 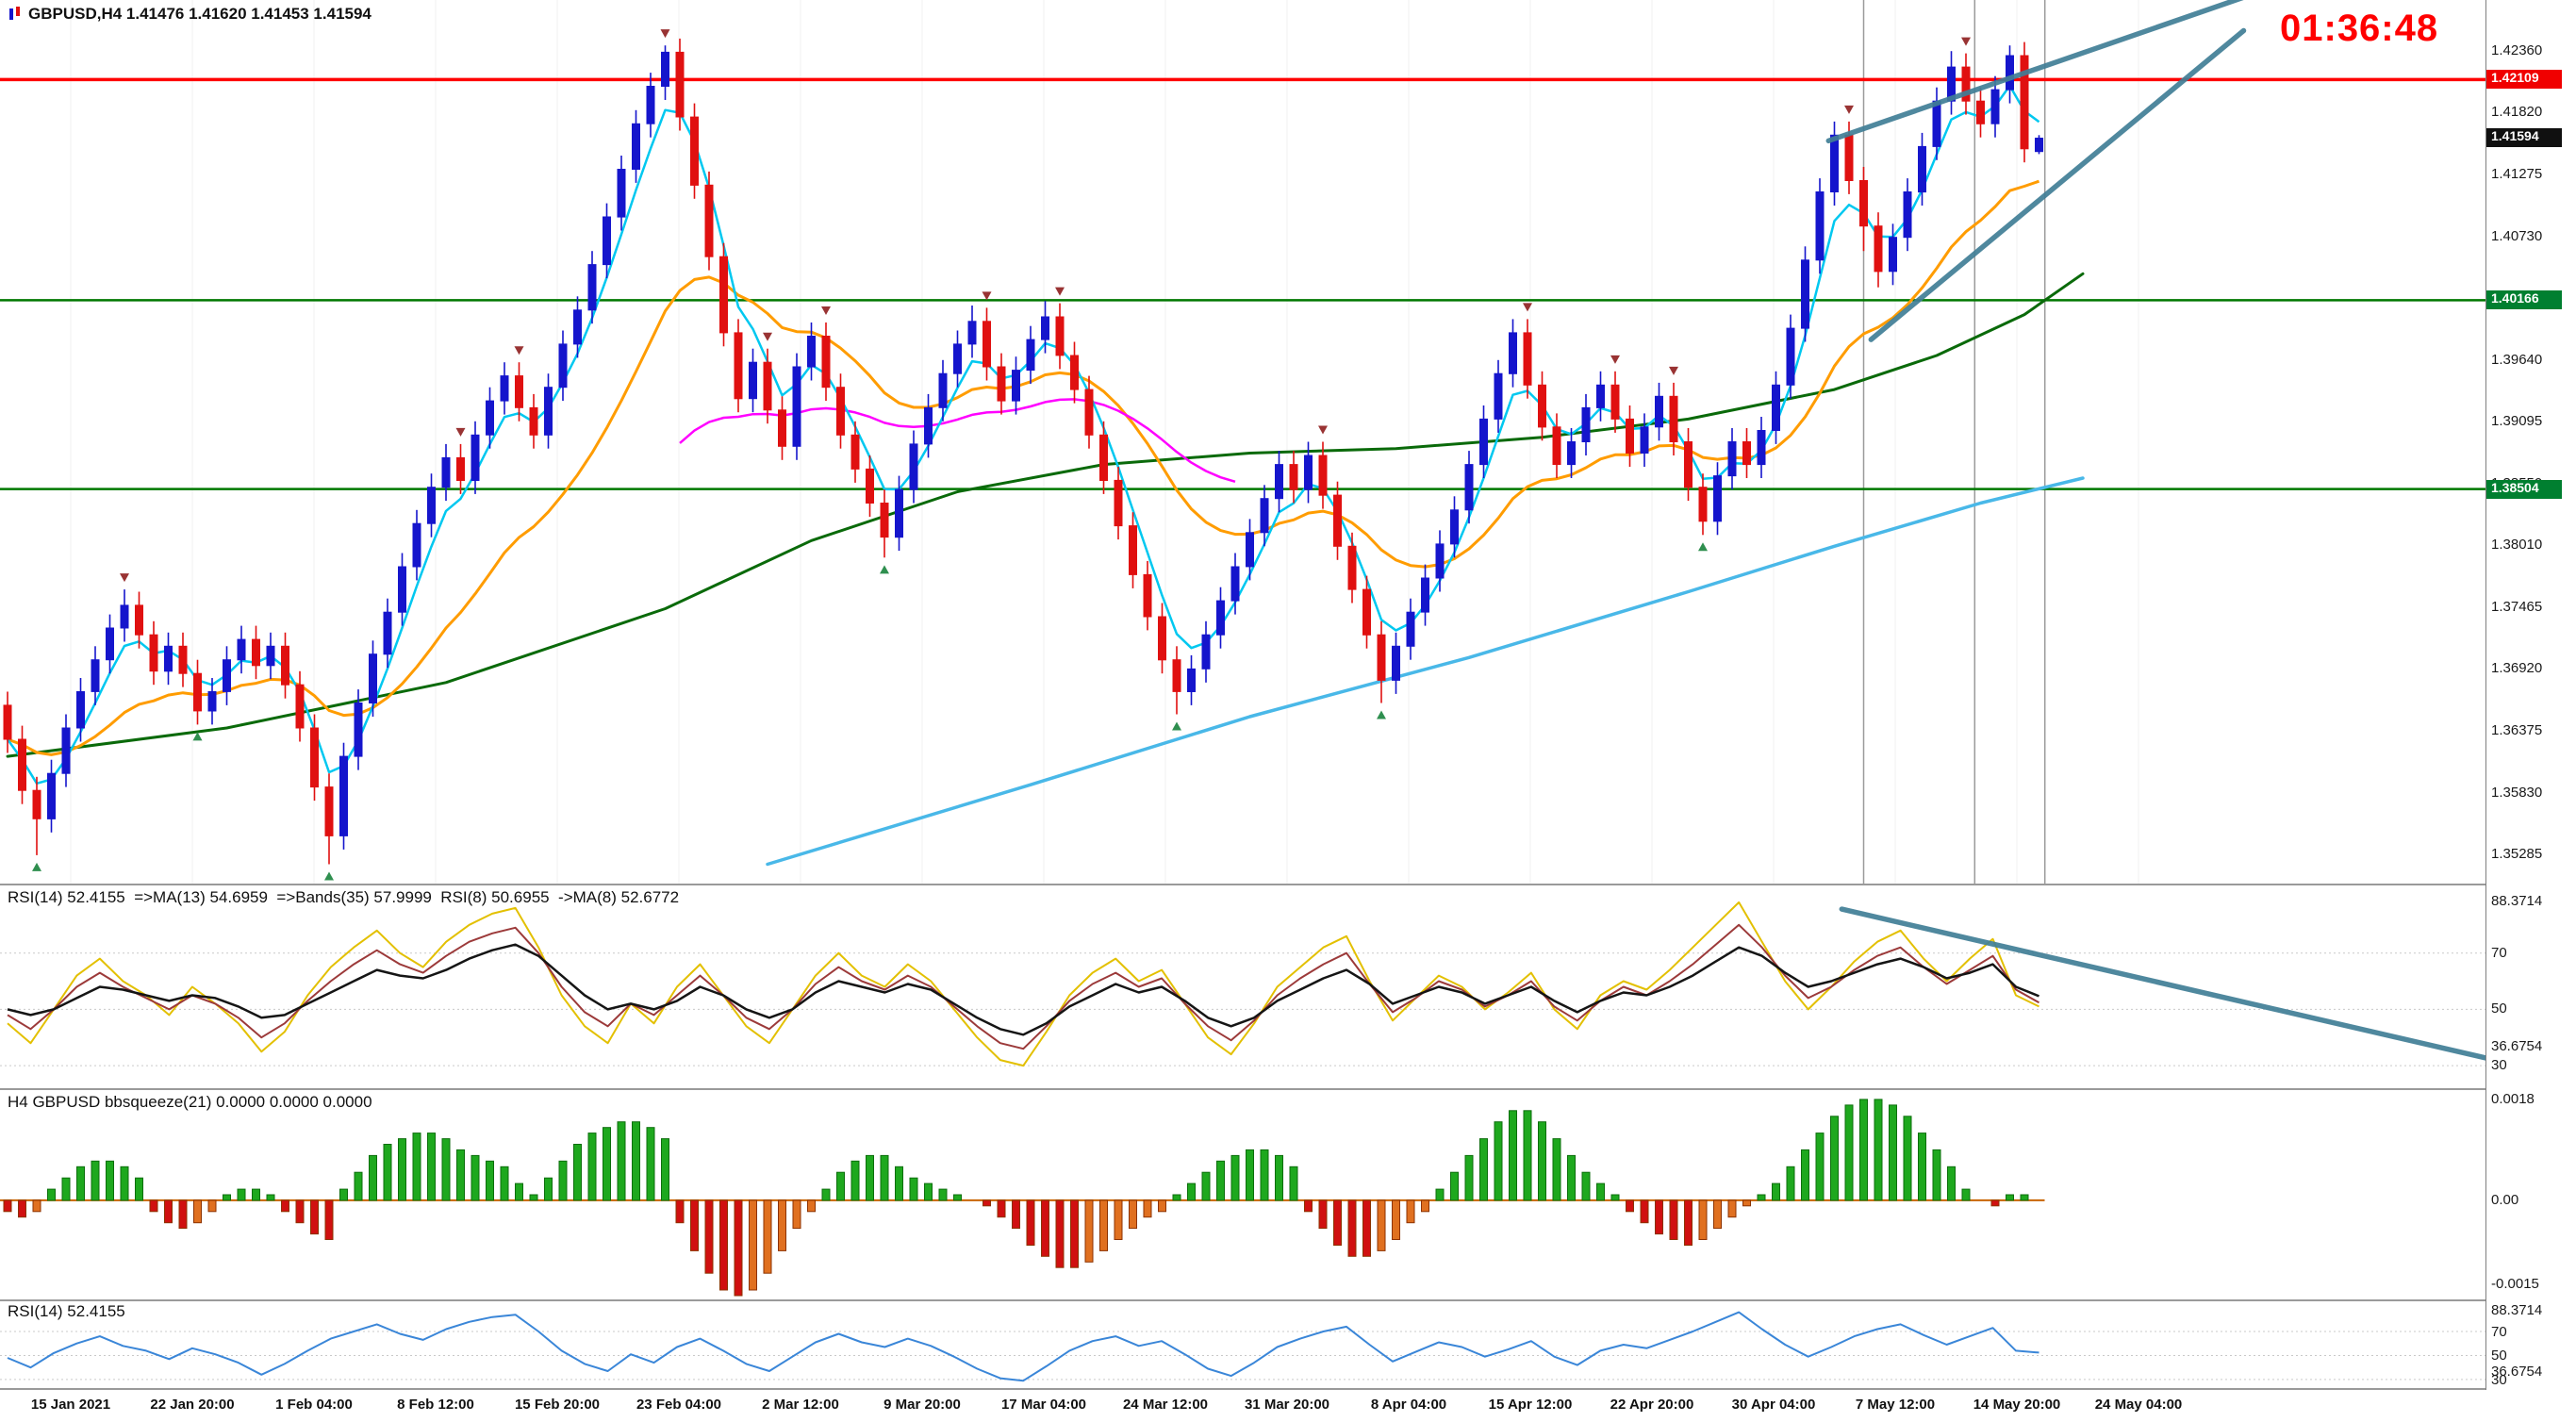 I want to click on price-tick-label: 1.35285, so click(x=2517, y=855).